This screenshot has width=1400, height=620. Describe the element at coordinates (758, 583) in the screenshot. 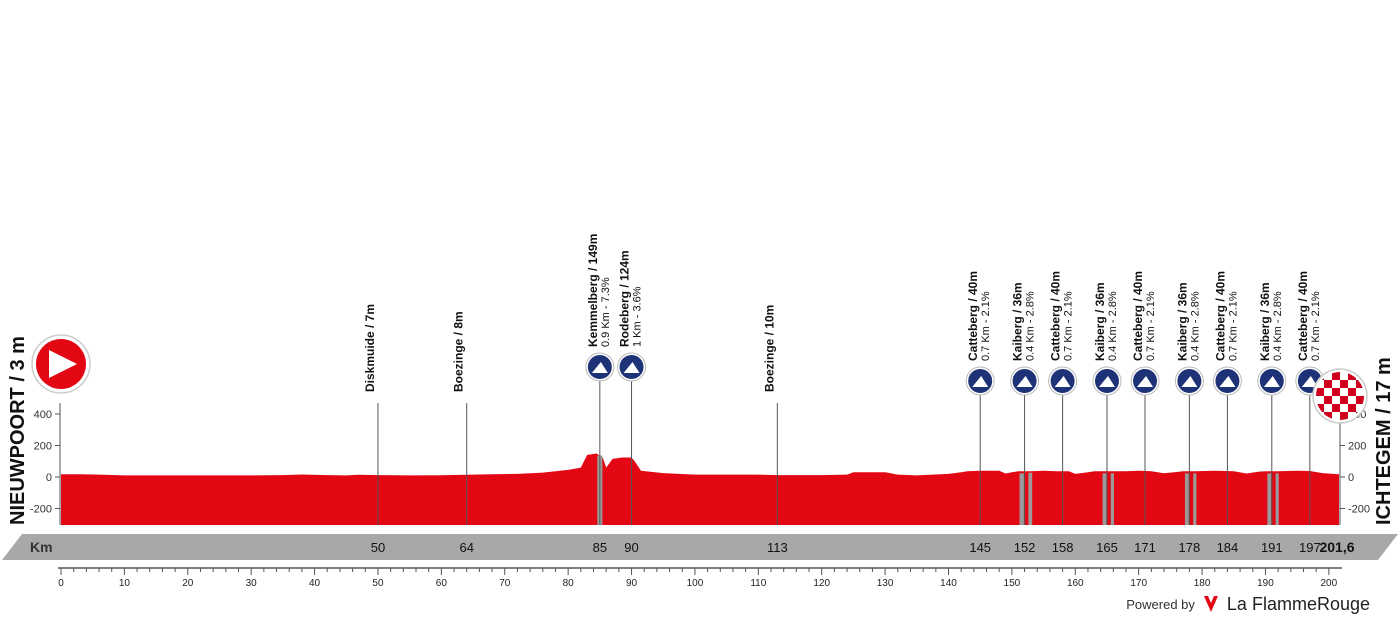

I see `km-axis-label: 110` at that location.